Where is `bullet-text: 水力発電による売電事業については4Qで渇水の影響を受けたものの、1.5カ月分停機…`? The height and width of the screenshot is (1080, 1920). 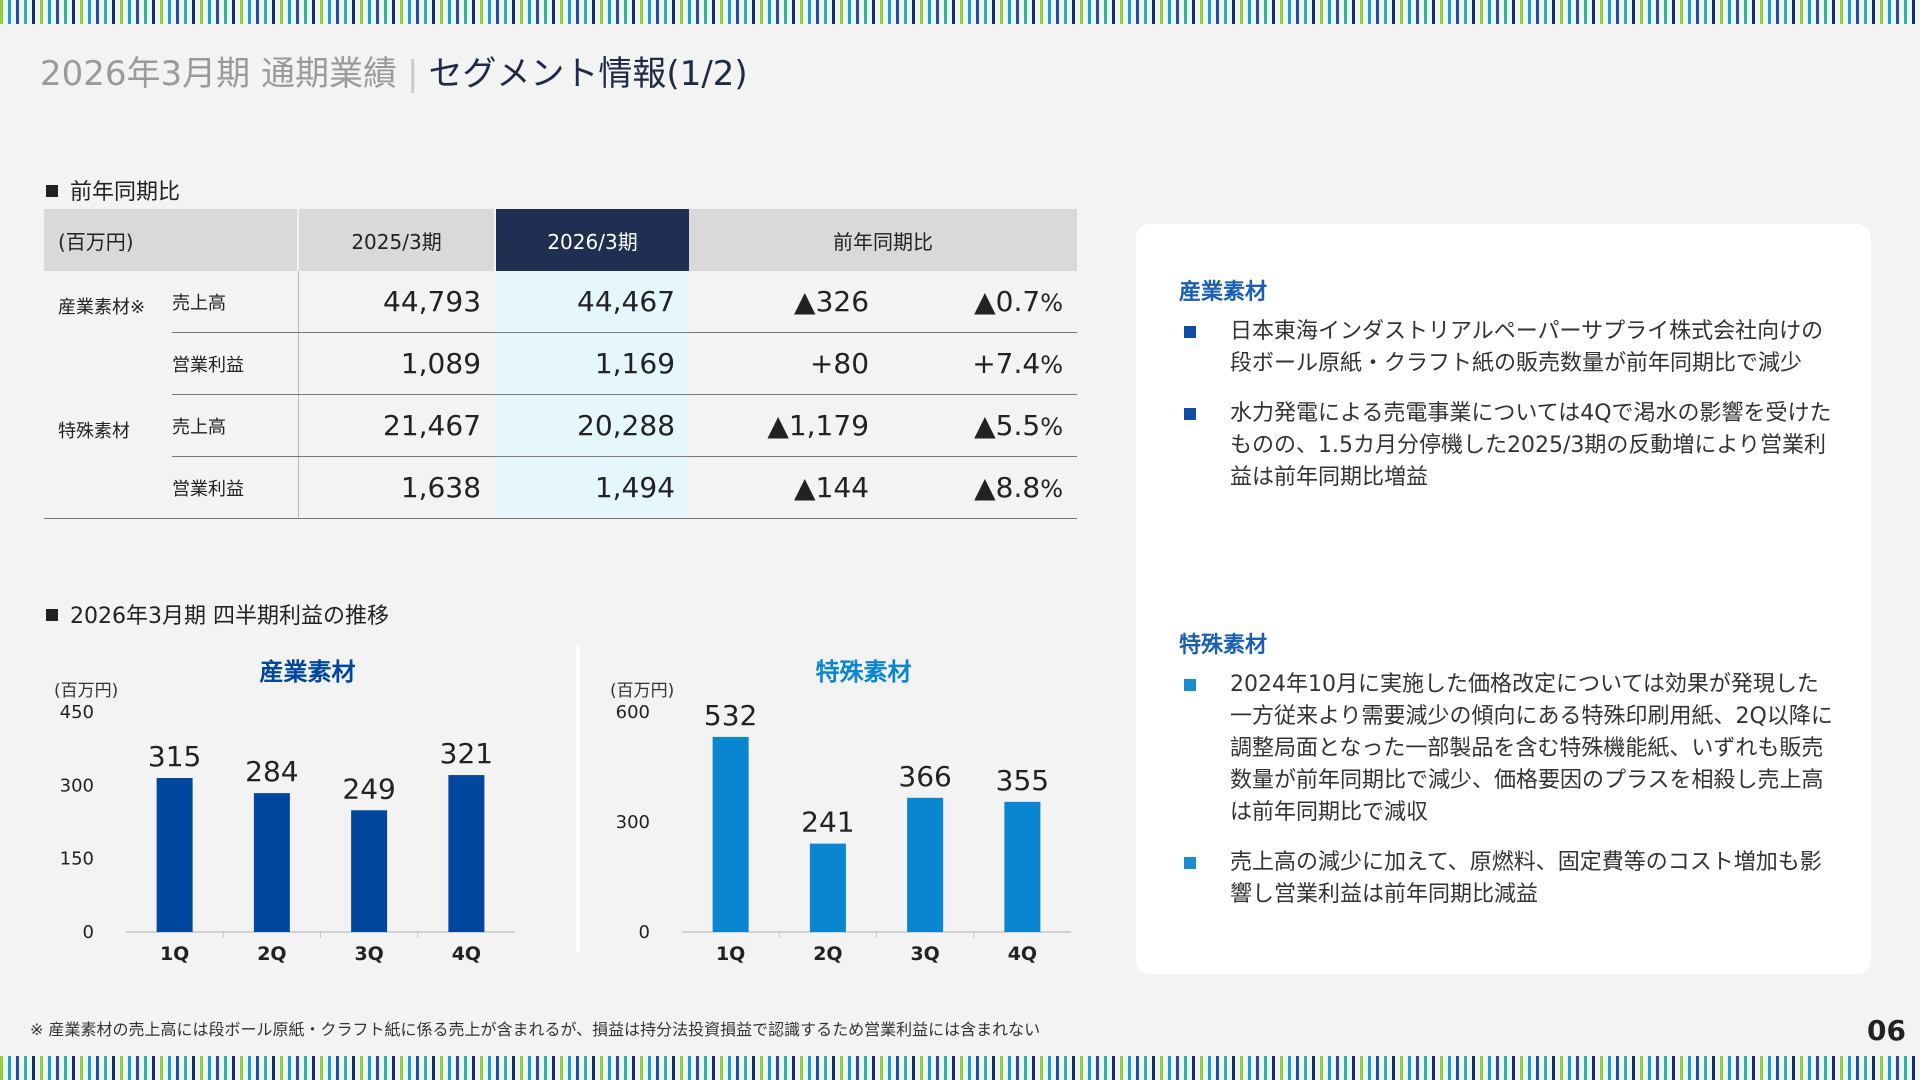 bullet-text: 水力発電による売電事業については4Qで渇水の影響を受けたものの、1.5カ月分停機… is located at coordinates (1531, 445).